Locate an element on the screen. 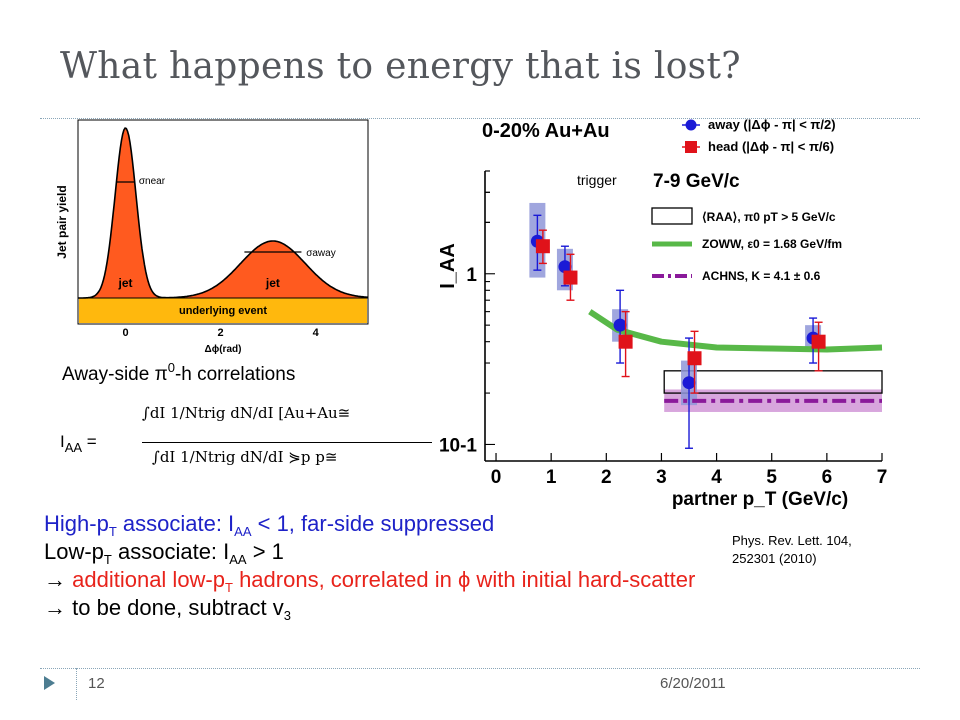 This screenshot has width=960, height=720. plot-x-tick-label: 1 is located at coordinates (551, 477).